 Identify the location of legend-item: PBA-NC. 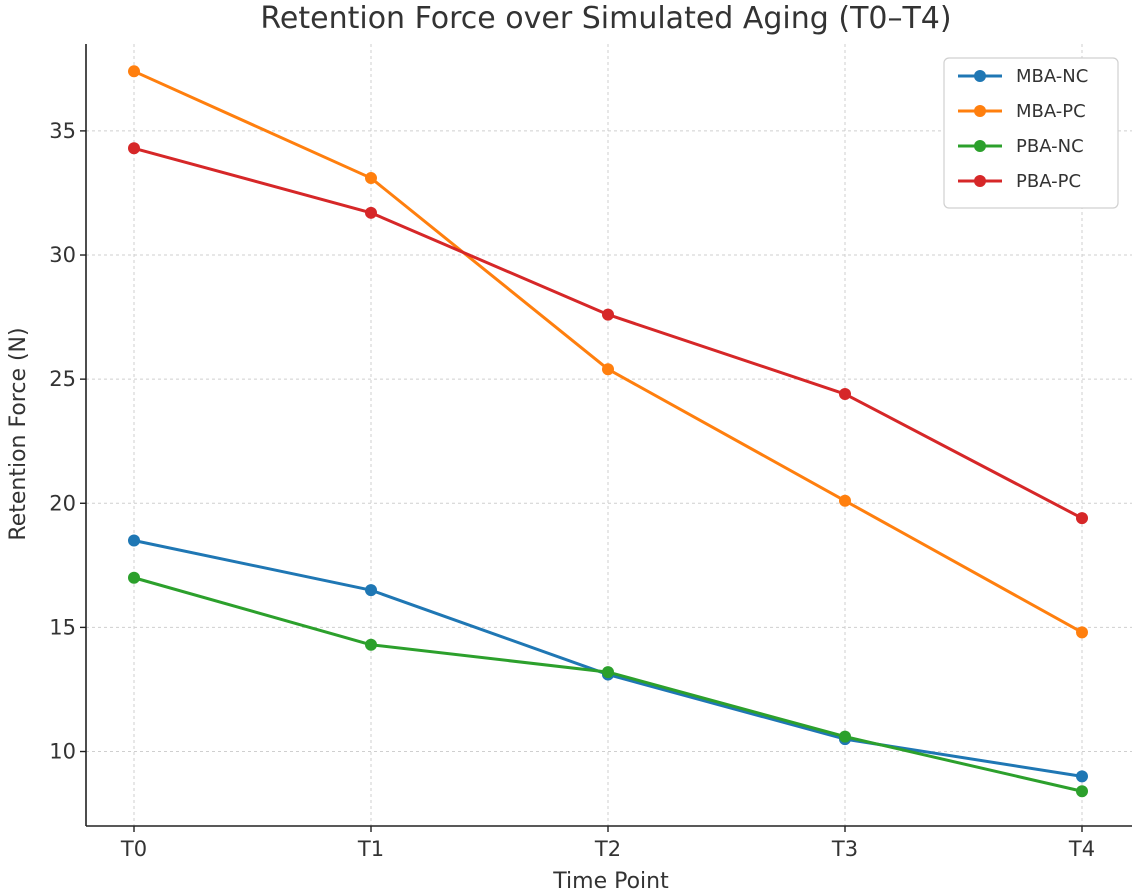
(1021, 146).